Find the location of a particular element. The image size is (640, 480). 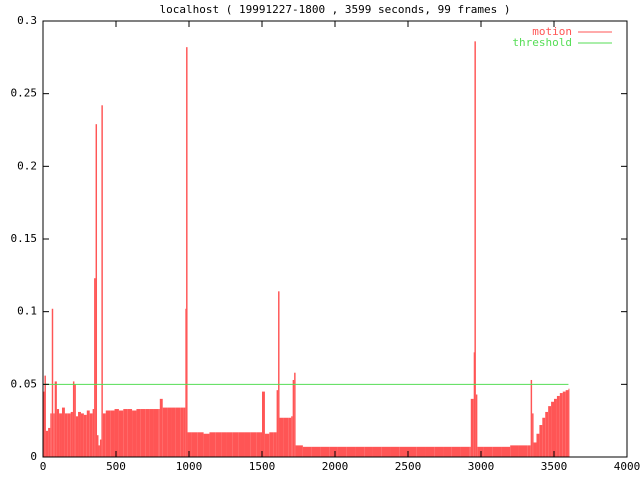

x-tick-label: 3000 is located at coordinates (481, 466).